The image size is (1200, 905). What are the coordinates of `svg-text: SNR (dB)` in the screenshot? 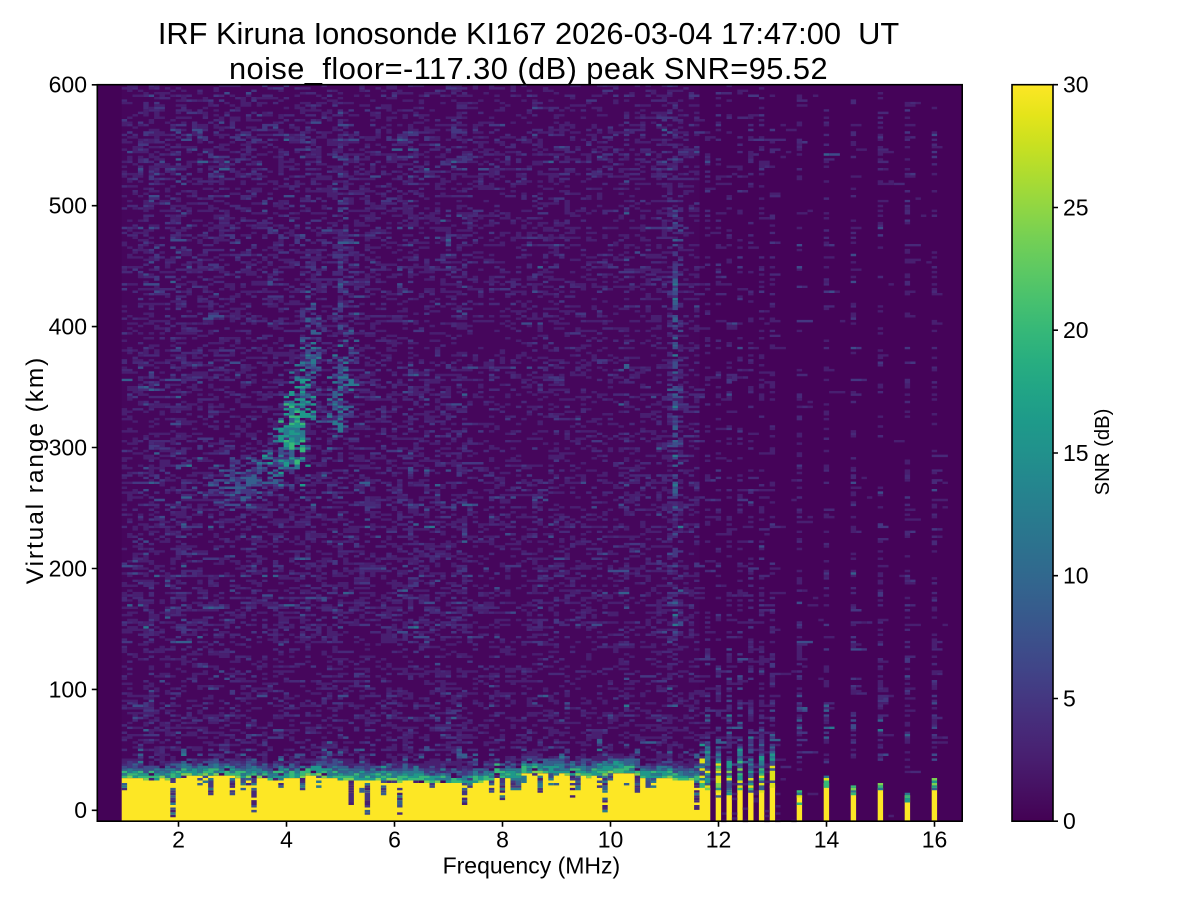 It's located at (1103, 452).